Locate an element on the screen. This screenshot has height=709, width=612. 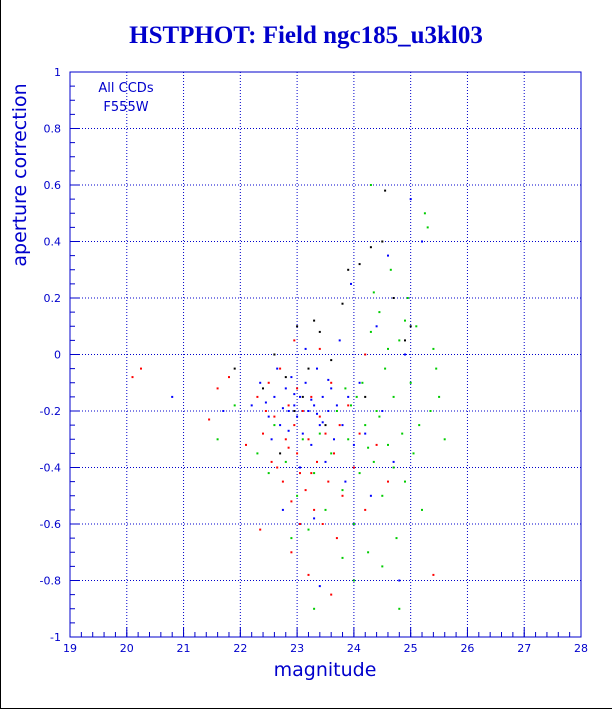
annotation-ccds: All CCDs is located at coordinates (125, 88).